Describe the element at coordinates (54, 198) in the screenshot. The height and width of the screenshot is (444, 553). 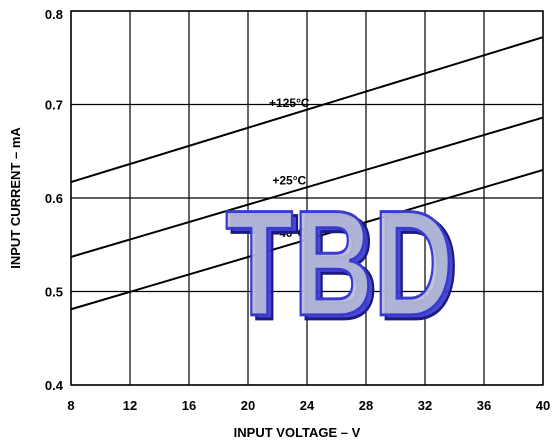
I see `y-tick-label: 0.6` at that location.